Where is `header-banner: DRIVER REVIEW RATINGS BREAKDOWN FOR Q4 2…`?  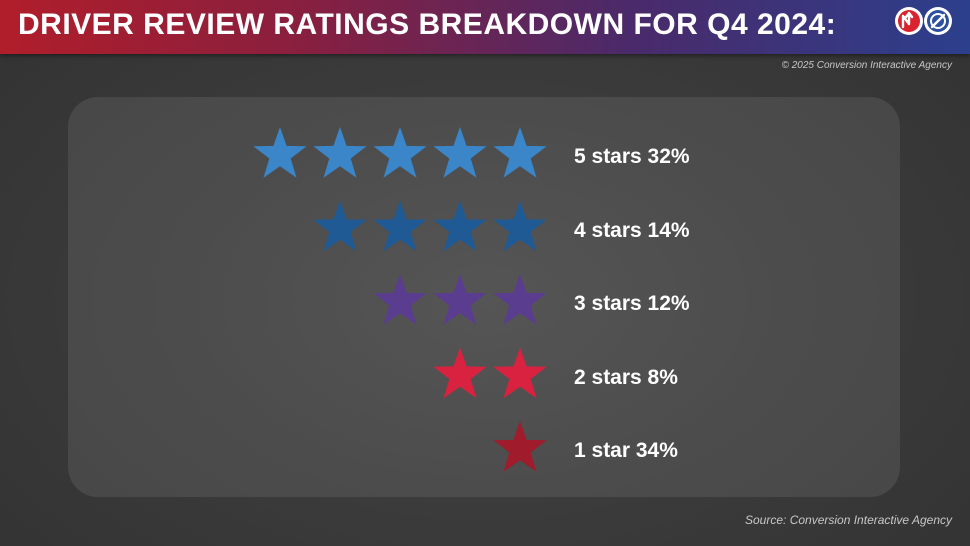 header-banner: DRIVER REVIEW RATINGS BREAKDOWN FOR Q4 2… is located at coordinates (485, 27).